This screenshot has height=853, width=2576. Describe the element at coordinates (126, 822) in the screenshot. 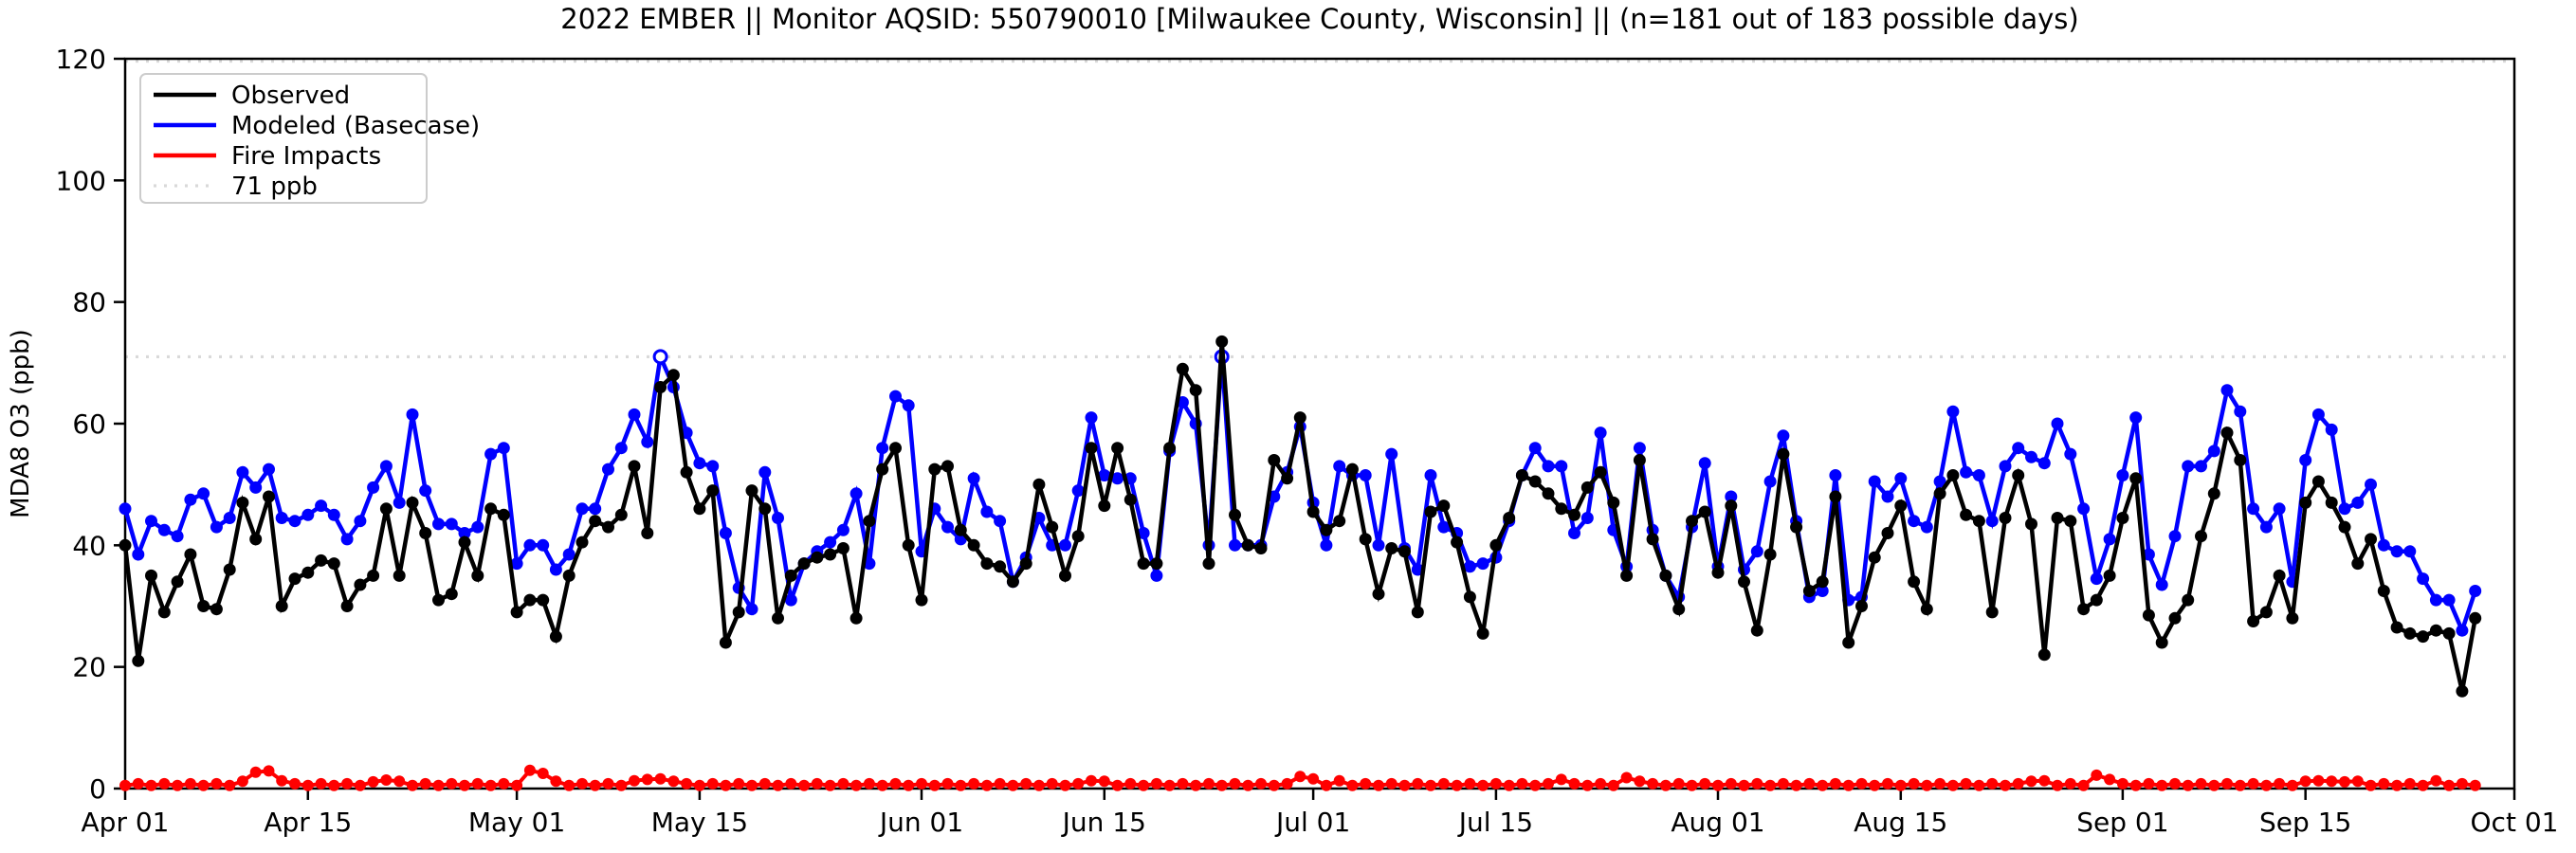

I see `x-tick-label: Apr 01` at that location.